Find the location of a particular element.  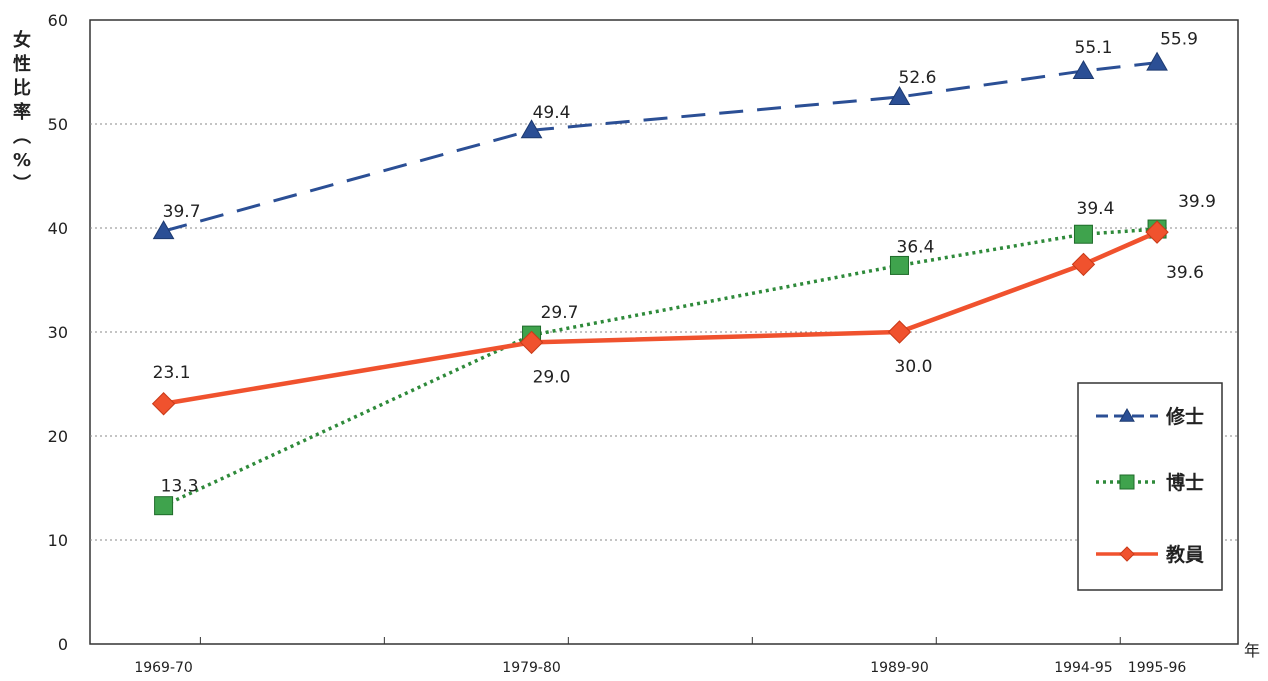

y-axis-ticks: 0 10 20 30 40 50 60 is located at coordinates (58, 332).